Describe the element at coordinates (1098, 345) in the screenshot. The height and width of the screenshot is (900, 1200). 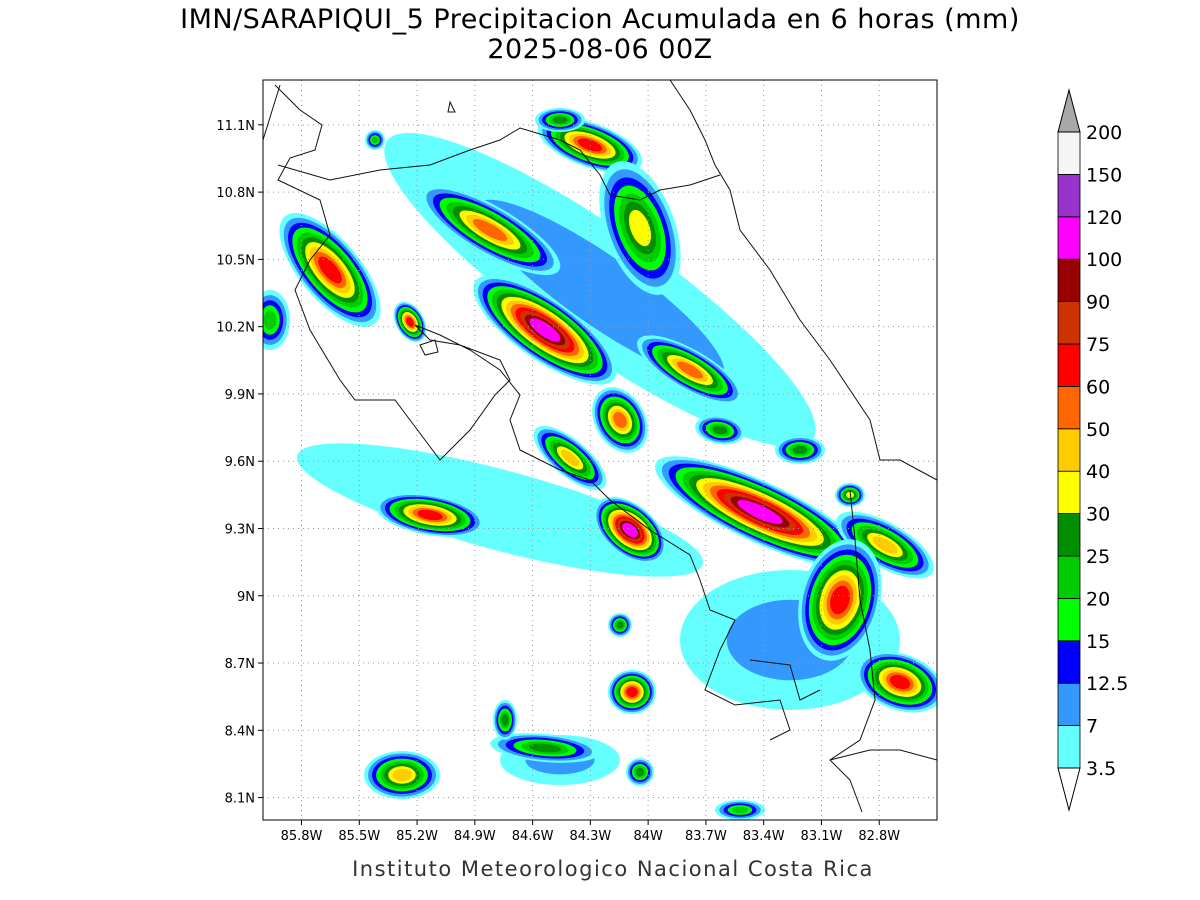
I see `colorbar-label: 75` at that location.